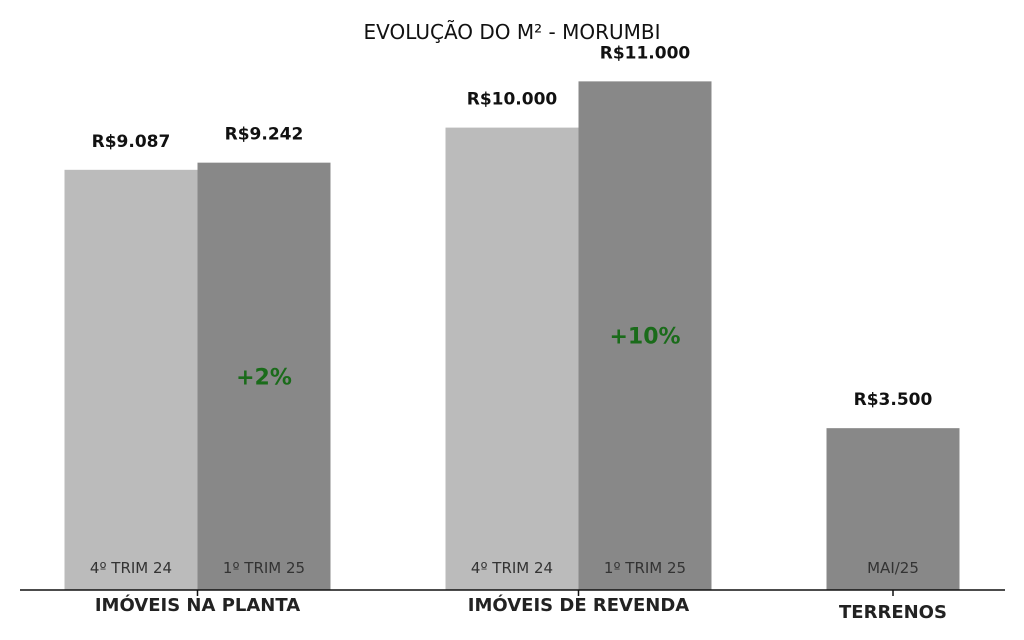 The image size is (1024, 640). Describe the element at coordinates (264, 135) in the screenshot. I see `bar-value-label: R$9.242` at that location.